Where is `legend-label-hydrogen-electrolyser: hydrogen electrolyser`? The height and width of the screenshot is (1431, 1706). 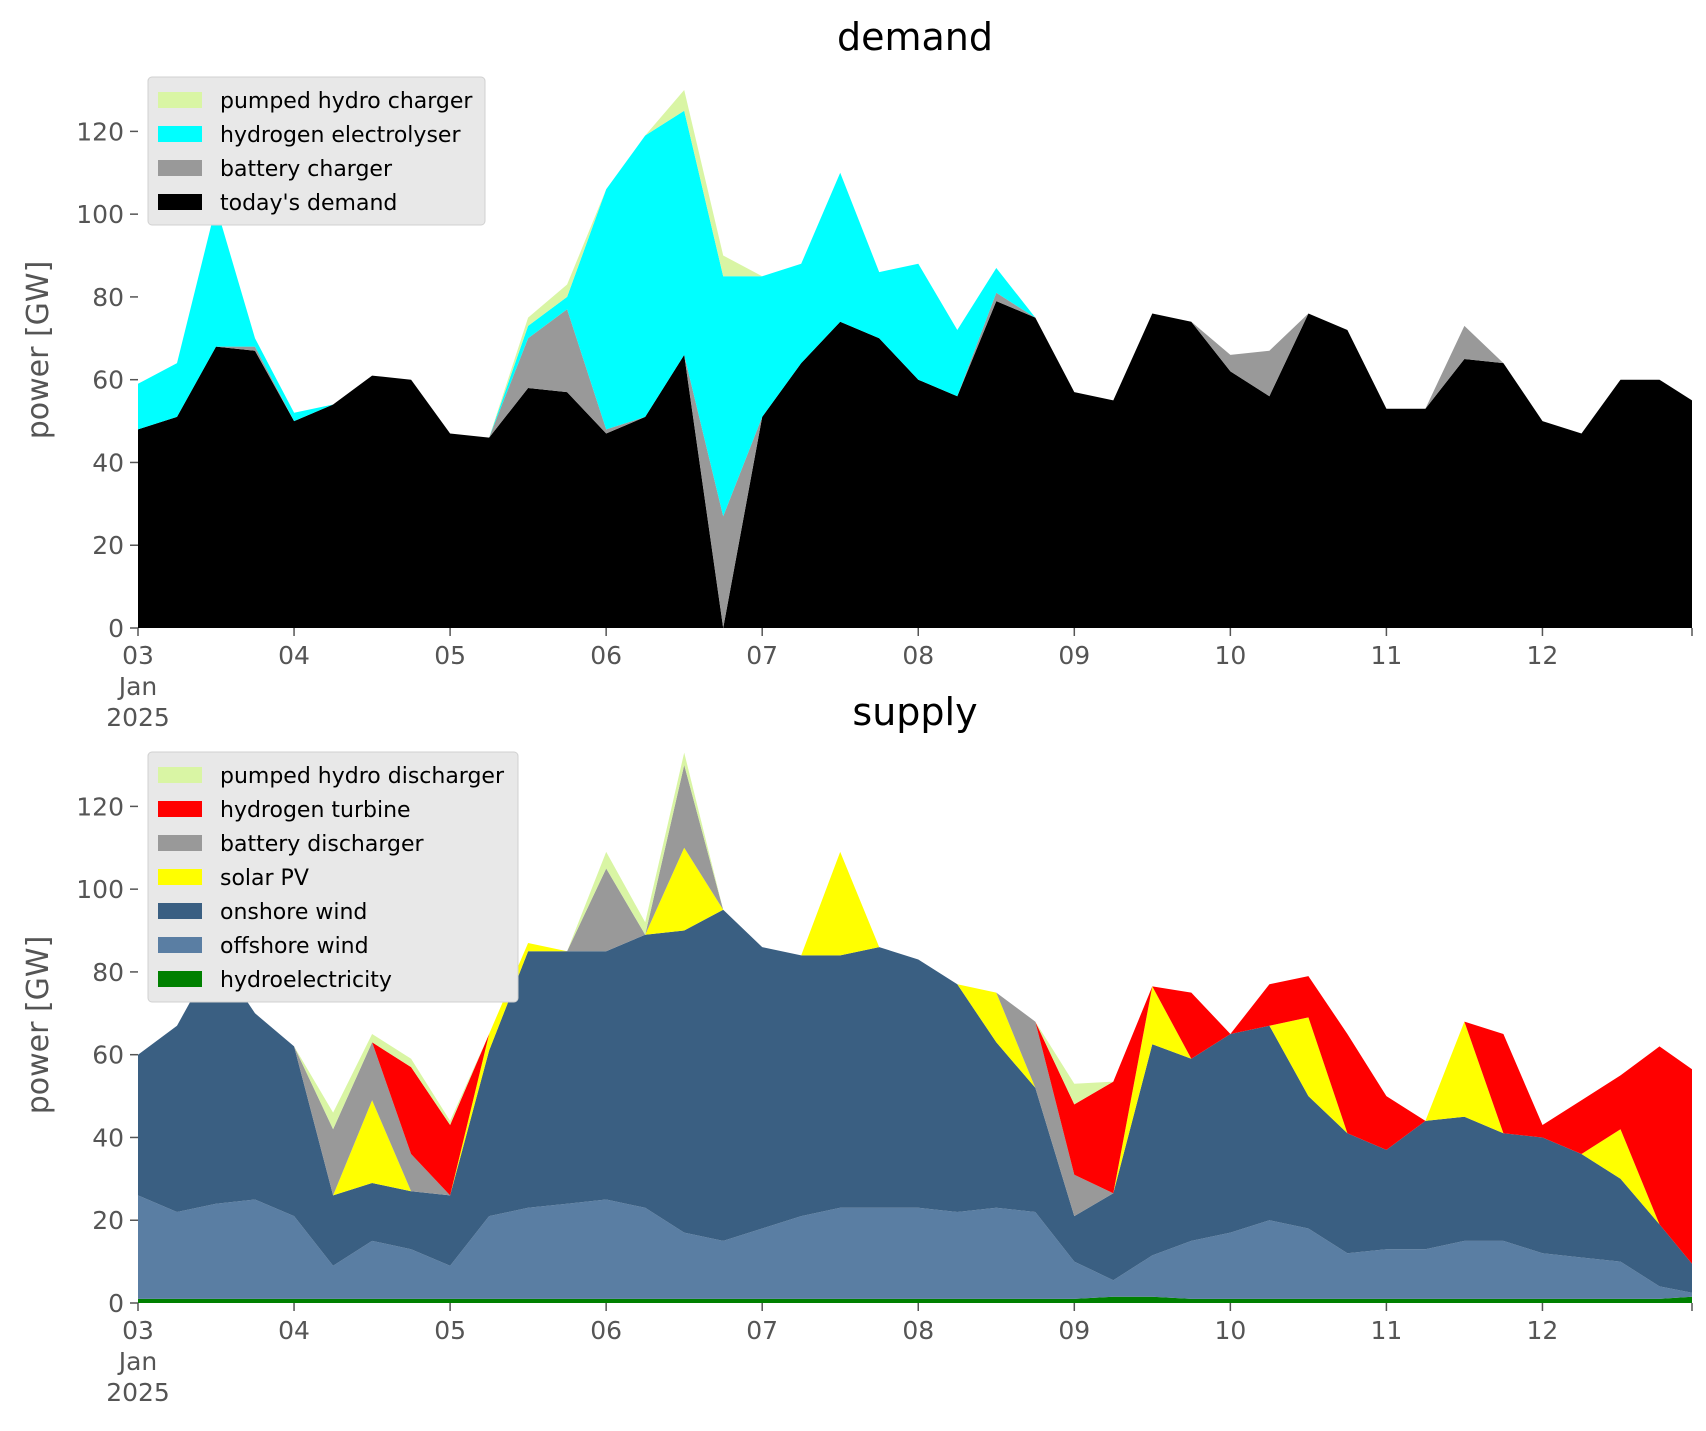
legend-label-hydrogen-electrolyser: hydrogen electrolyser is located at coordinates (340, 135).